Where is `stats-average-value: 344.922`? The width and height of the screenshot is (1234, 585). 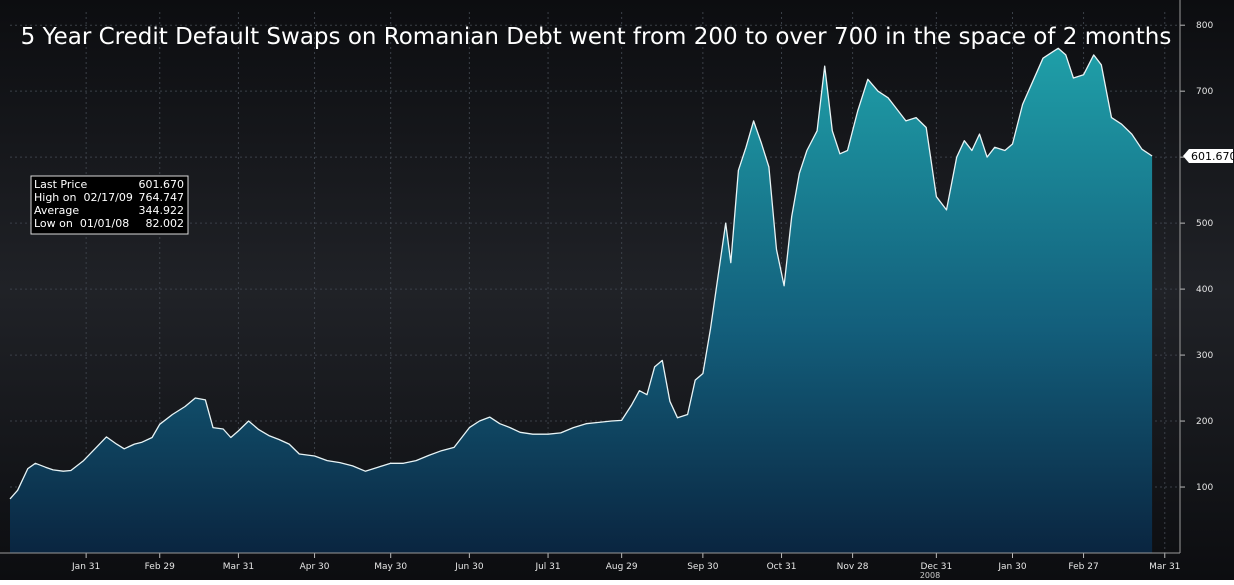 stats-average-value: 344.922 is located at coordinates (162, 210).